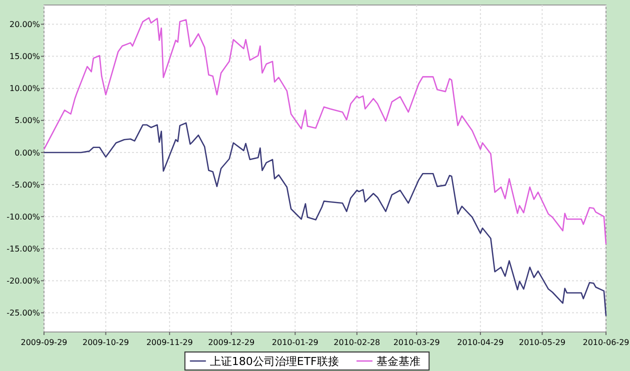  I want to click on y-tick-label: 0.00%, so click(27, 153).